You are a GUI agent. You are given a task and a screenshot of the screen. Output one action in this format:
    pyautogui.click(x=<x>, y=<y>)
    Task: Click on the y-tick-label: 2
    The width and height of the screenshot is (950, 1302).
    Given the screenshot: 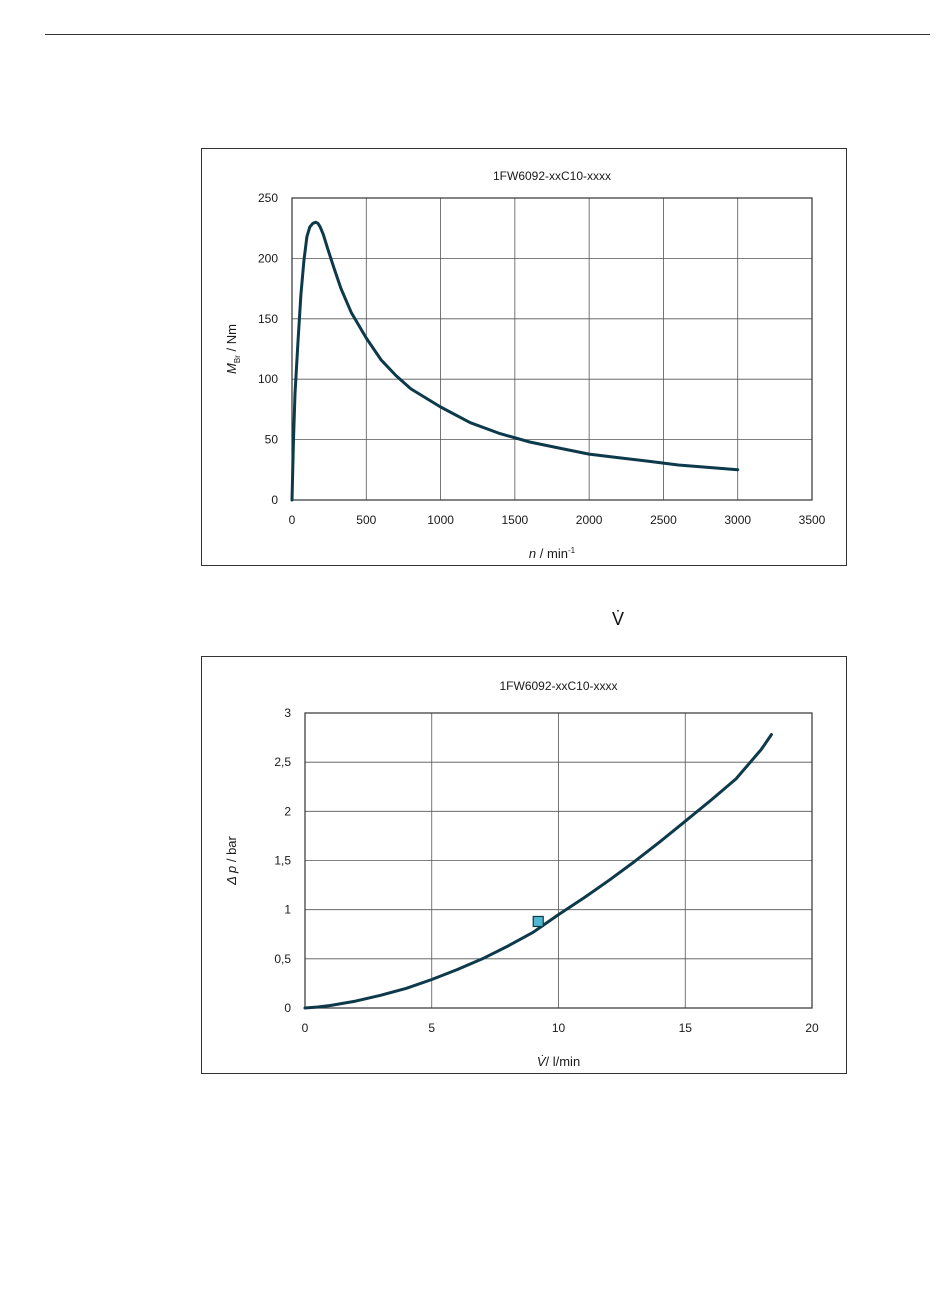 What is the action you would take?
    pyautogui.click(x=287, y=811)
    